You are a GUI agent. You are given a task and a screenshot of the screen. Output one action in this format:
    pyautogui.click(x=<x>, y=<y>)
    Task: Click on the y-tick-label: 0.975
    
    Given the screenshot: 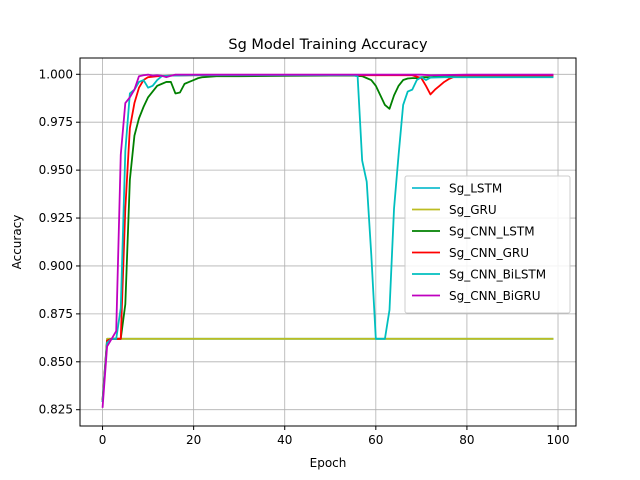 What is the action you would take?
    pyautogui.click(x=56, y=122)
    